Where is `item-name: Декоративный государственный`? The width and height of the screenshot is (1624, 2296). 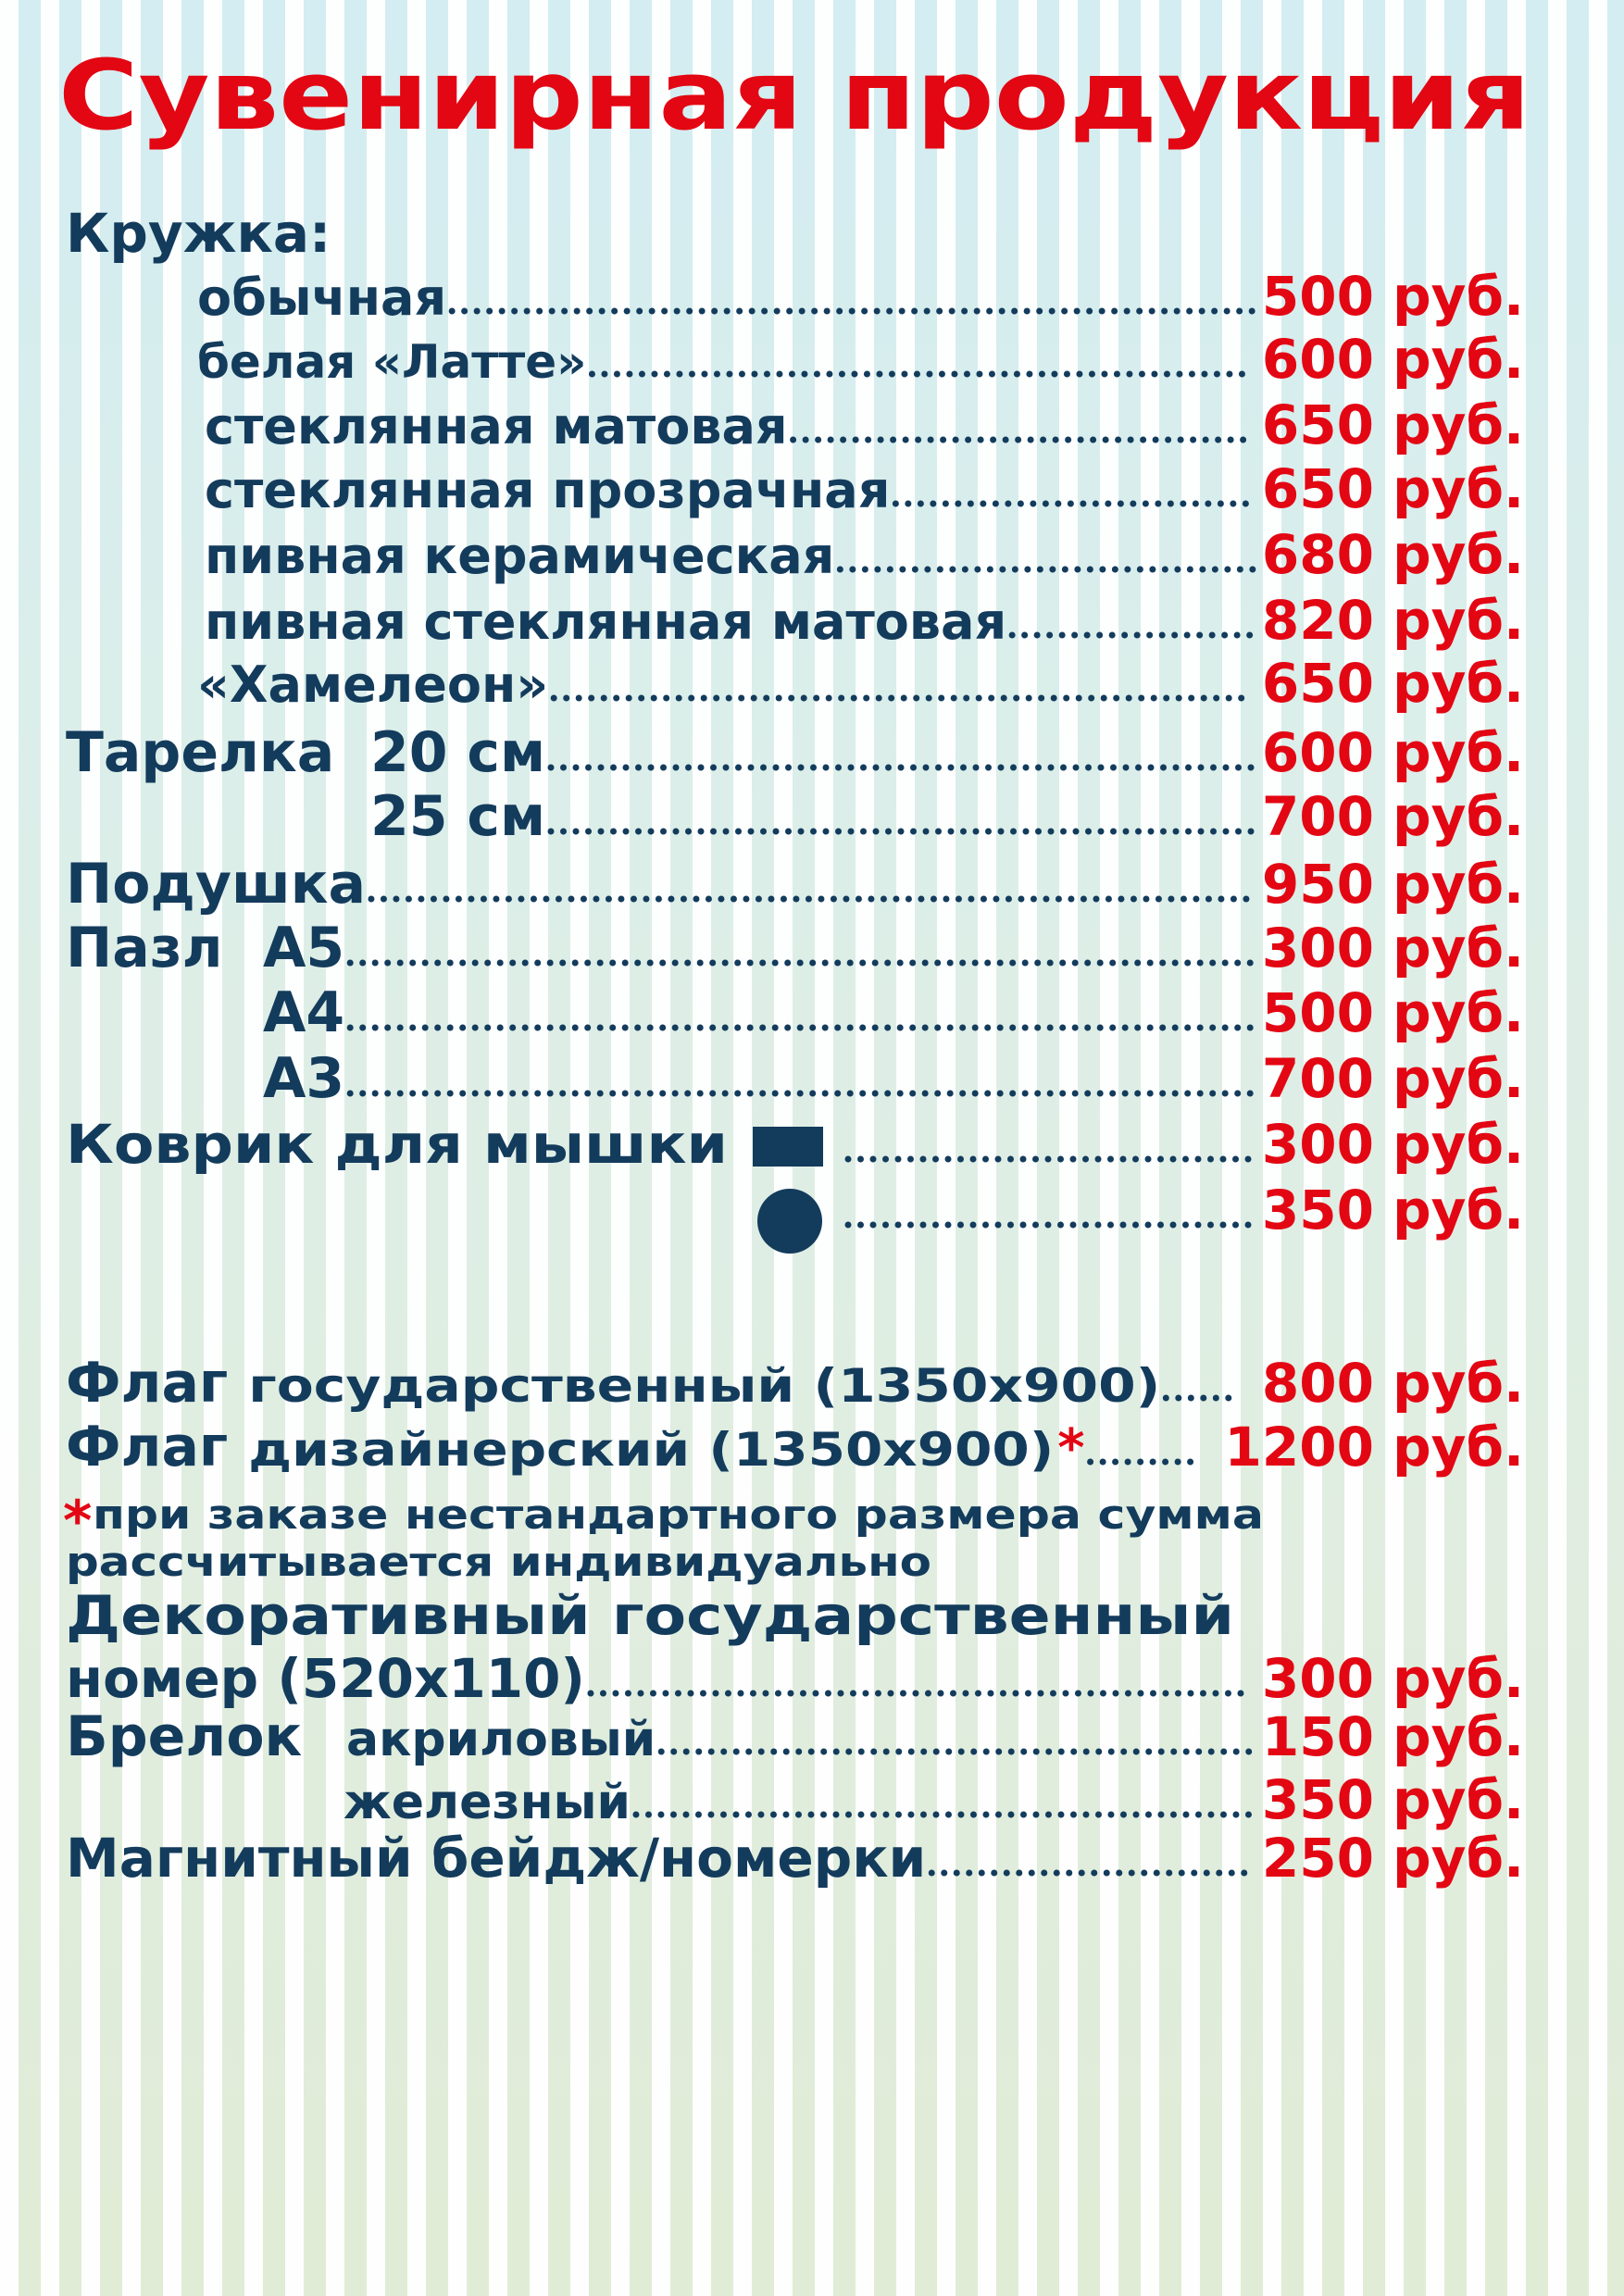
item-name: Декоративный государственный is located at coordinates (650, 1615).